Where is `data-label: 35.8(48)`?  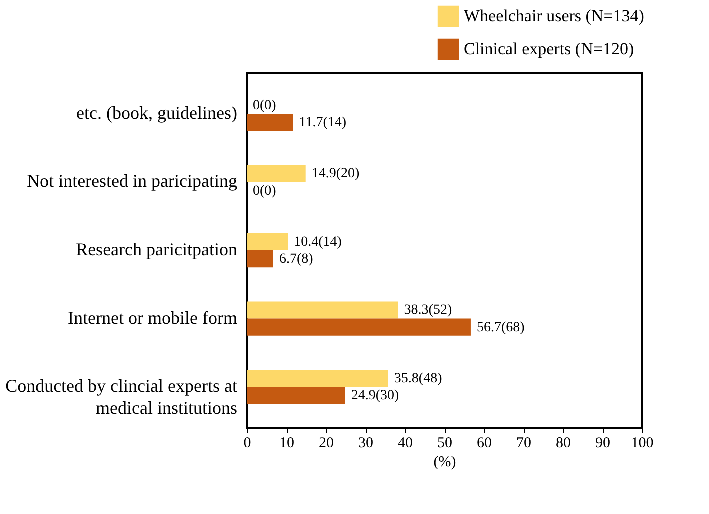 data-label: 35.8(48) is located at coordinates (418, 379).